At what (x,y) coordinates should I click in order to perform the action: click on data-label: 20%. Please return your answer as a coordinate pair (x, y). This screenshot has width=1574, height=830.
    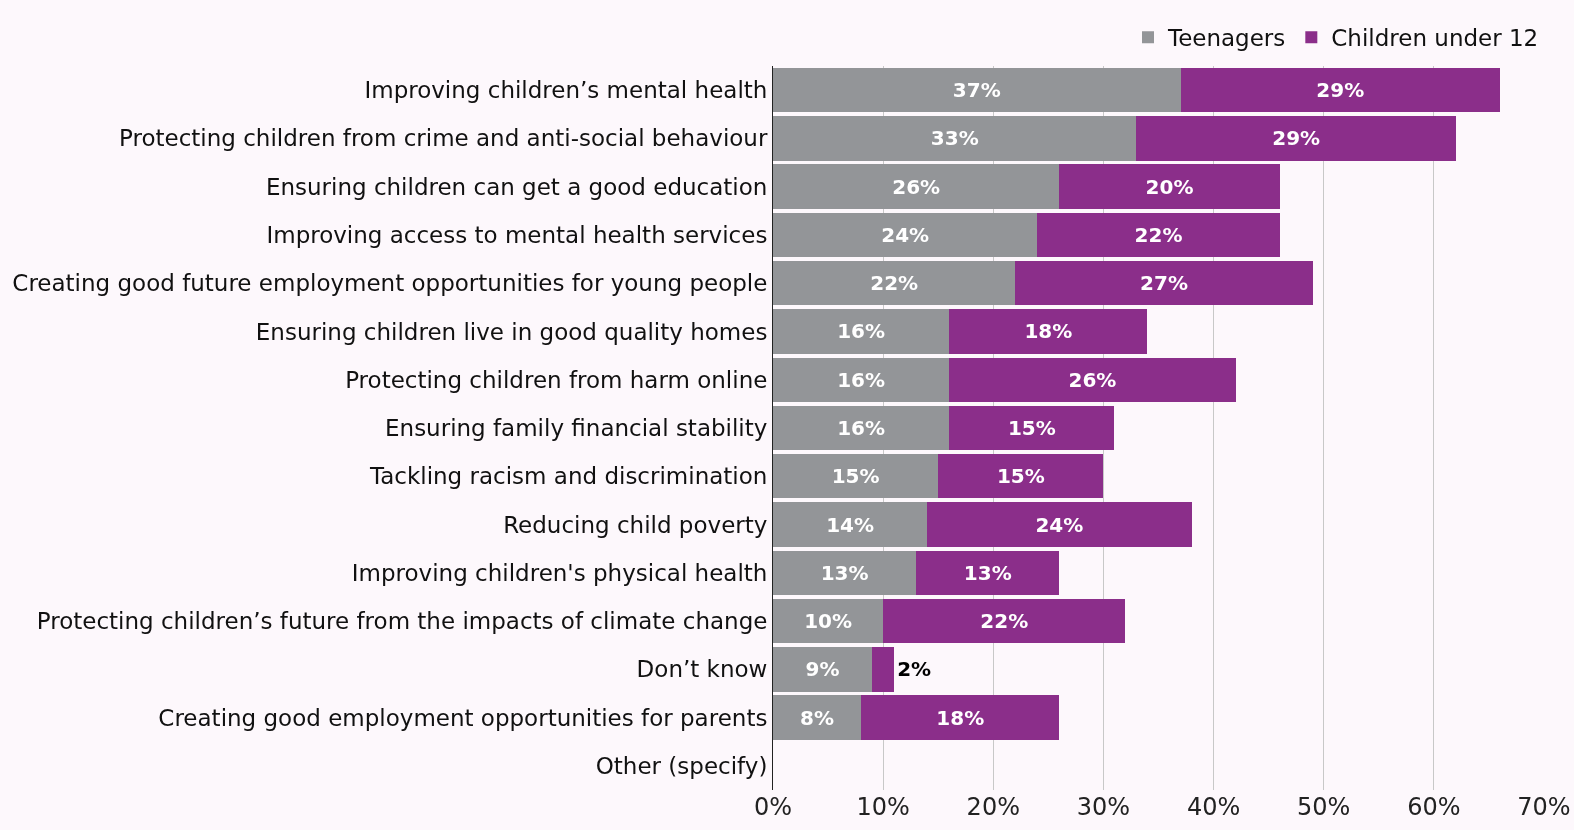
    Looking at the image, I should click on (1169, 186).